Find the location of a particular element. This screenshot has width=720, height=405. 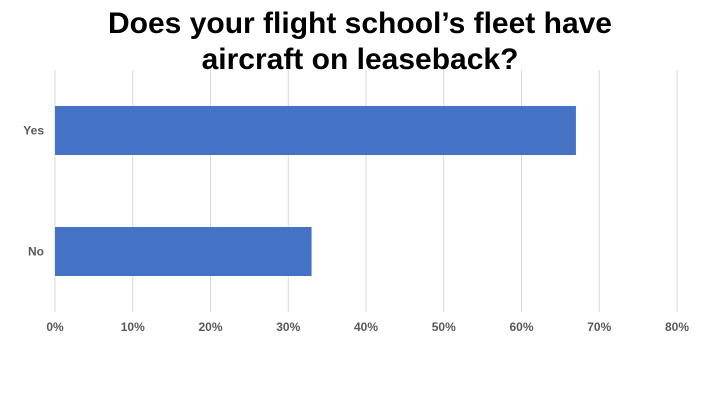

x-tick-label: 40% is located at coordinates (366, 327).